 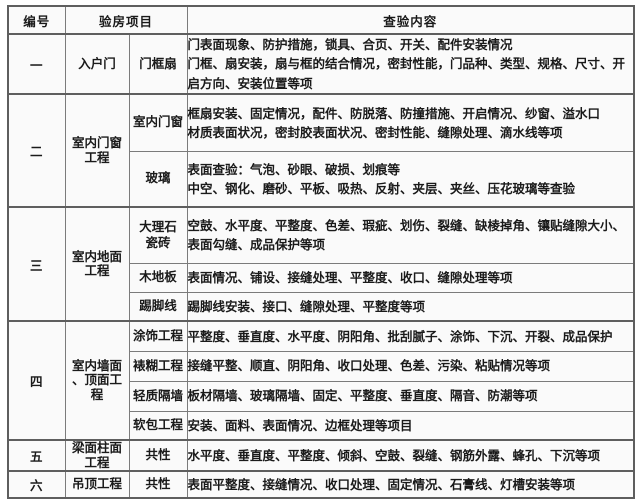 I want to click on inspection-content: 表面平整度、接缝情况、收口处理、固定情况、石膏线、灯槽安装等项, so click(x=410, y=484).